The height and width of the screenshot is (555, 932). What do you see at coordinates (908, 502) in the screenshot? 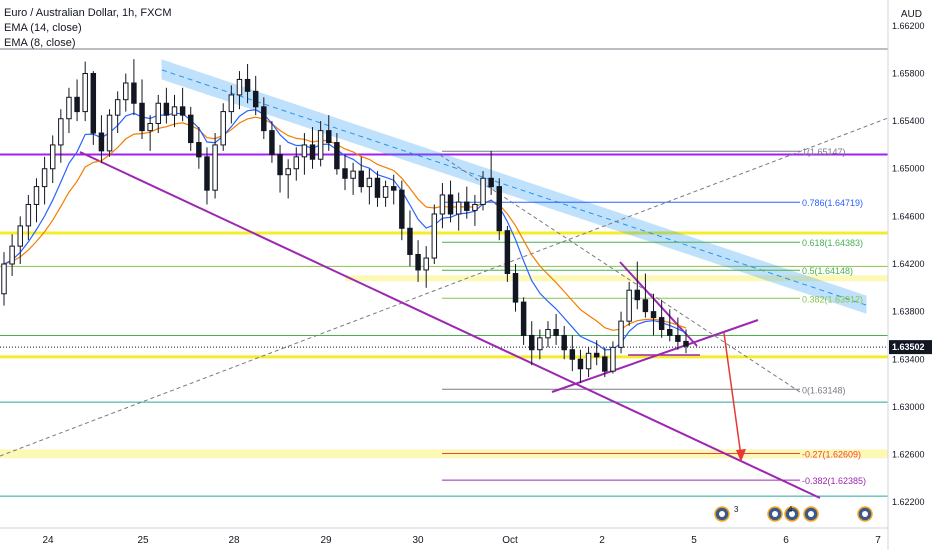
I see `y-tick-label-10: 1.62200` at bounding box center [908, 502].